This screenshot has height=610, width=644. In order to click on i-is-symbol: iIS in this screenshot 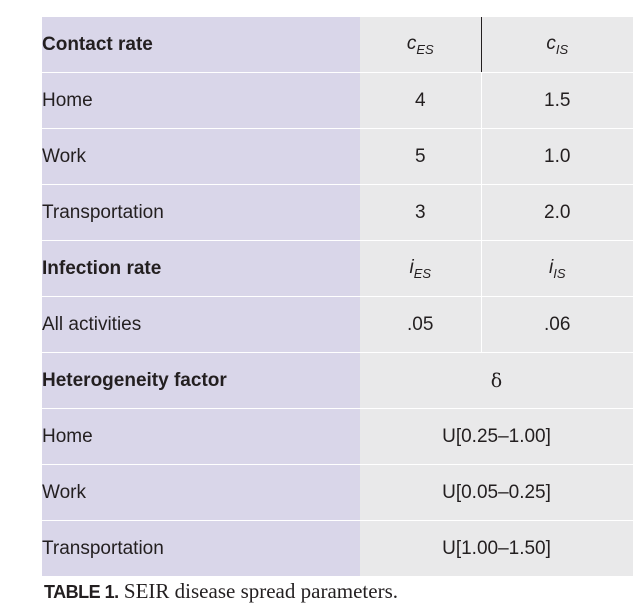, I will do `click(556, 268)`.